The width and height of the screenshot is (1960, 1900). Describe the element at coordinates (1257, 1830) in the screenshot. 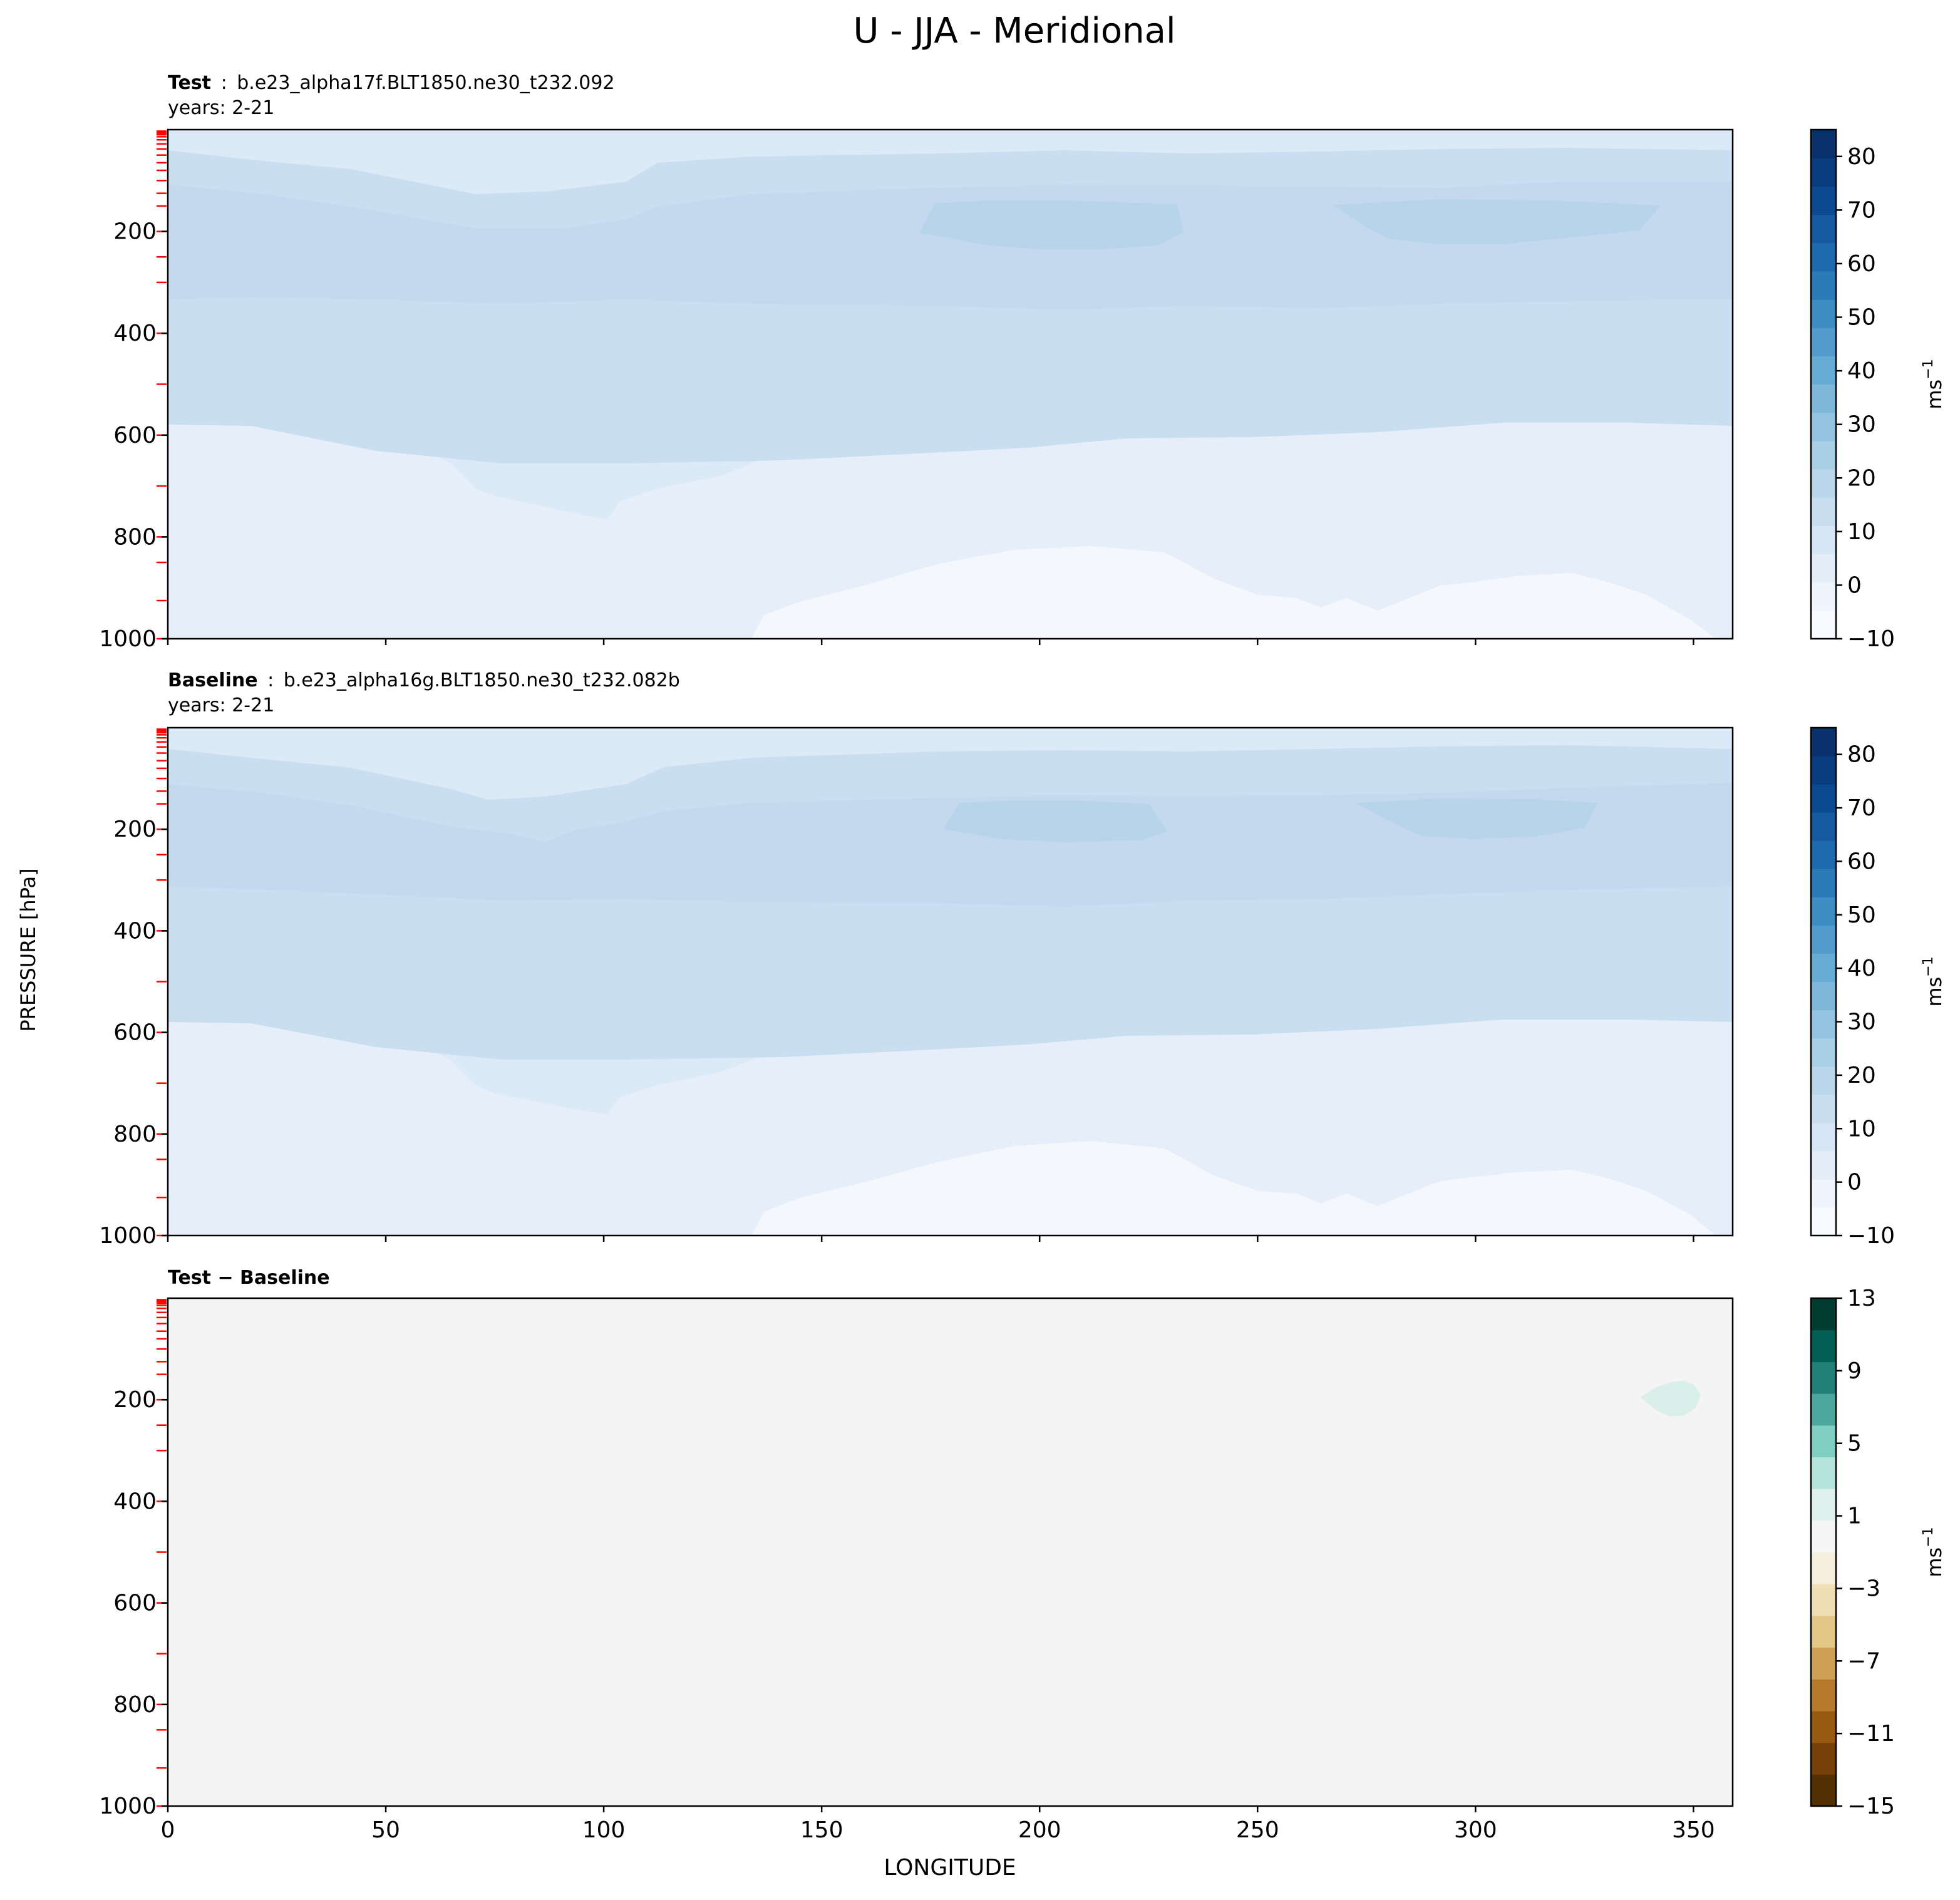

I see `x-tick-label: 250` at that location.